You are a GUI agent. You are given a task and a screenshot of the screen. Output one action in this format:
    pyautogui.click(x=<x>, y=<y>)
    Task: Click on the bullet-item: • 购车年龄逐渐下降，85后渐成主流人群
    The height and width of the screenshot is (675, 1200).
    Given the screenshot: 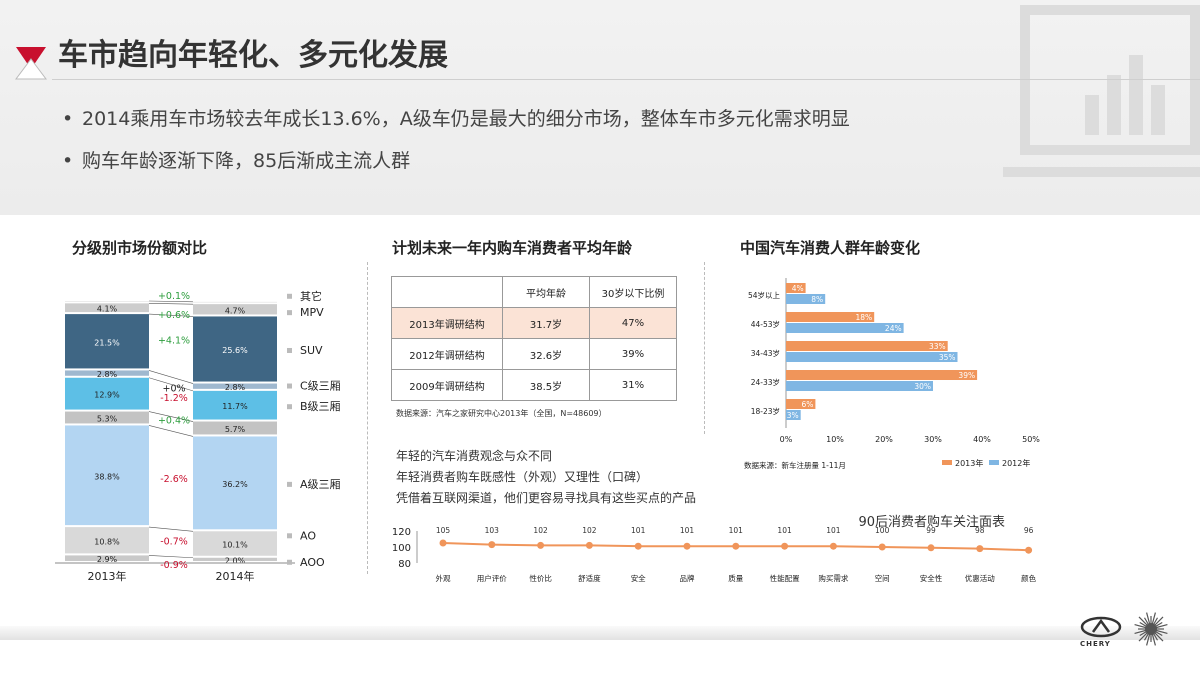 What is the action you would take?
    pyautogui.click(x=236, y=161)
    